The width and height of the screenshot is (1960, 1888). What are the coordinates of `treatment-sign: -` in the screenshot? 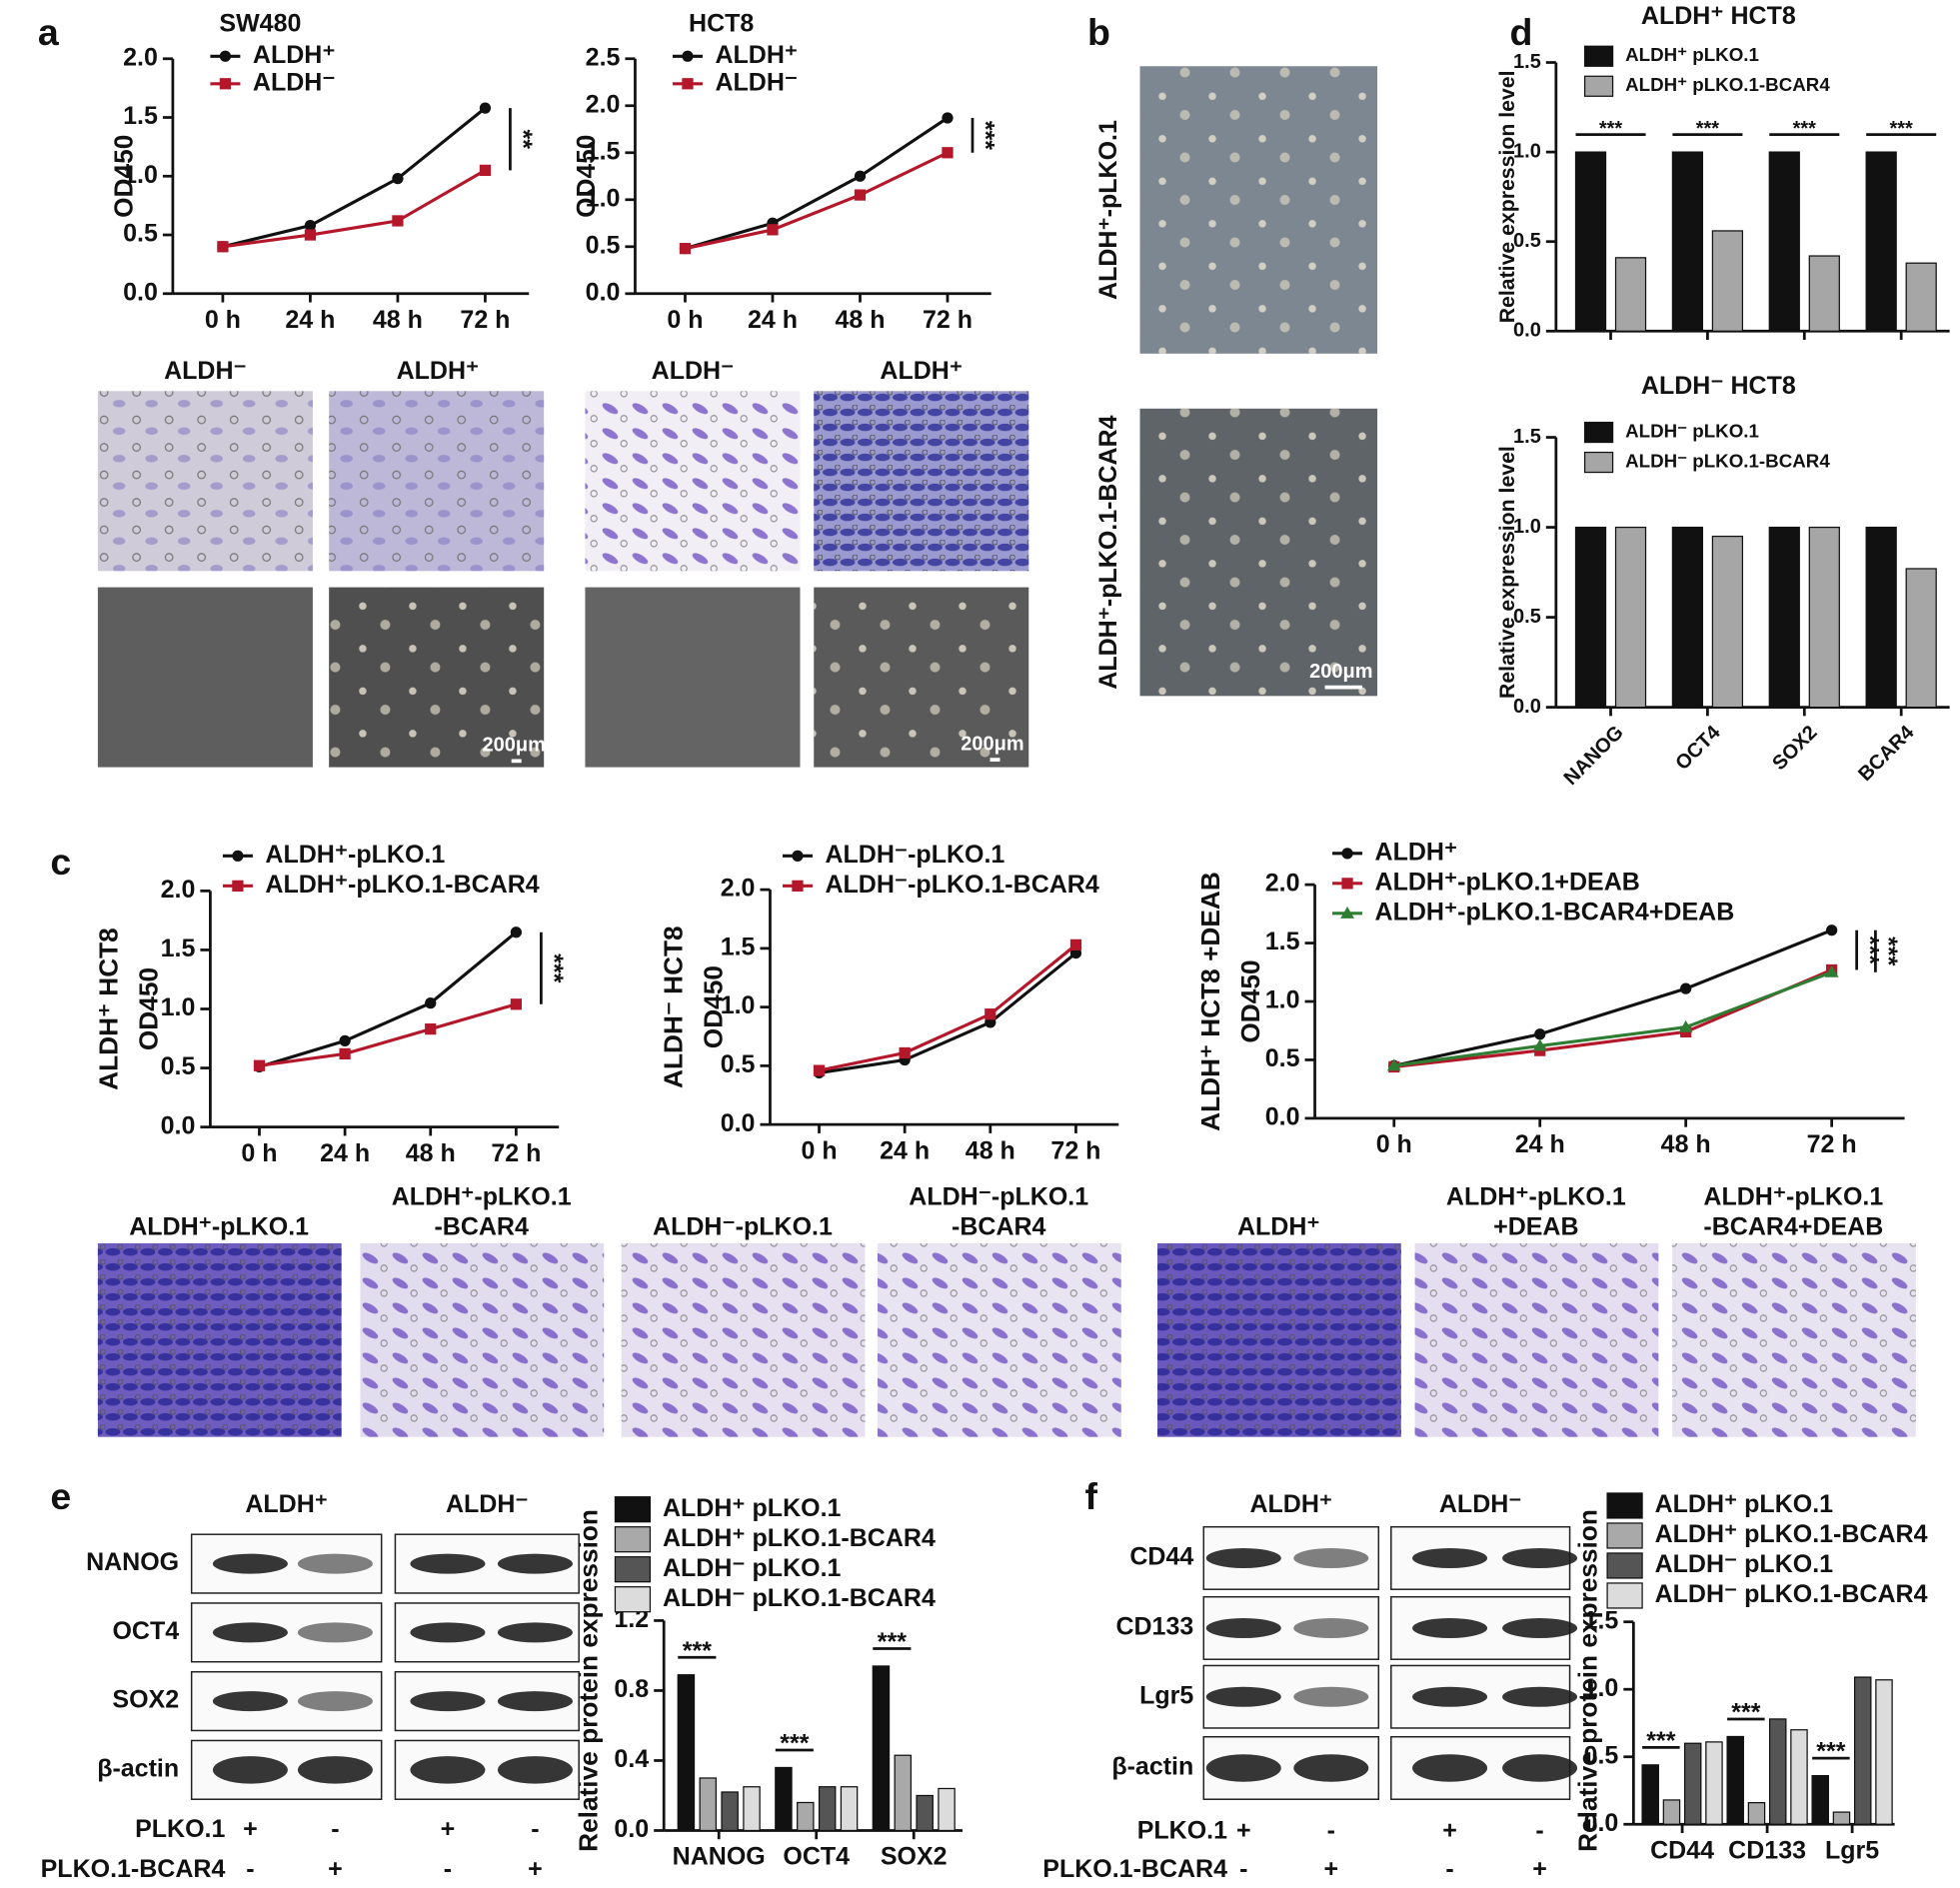 It's located at (335, 1829).